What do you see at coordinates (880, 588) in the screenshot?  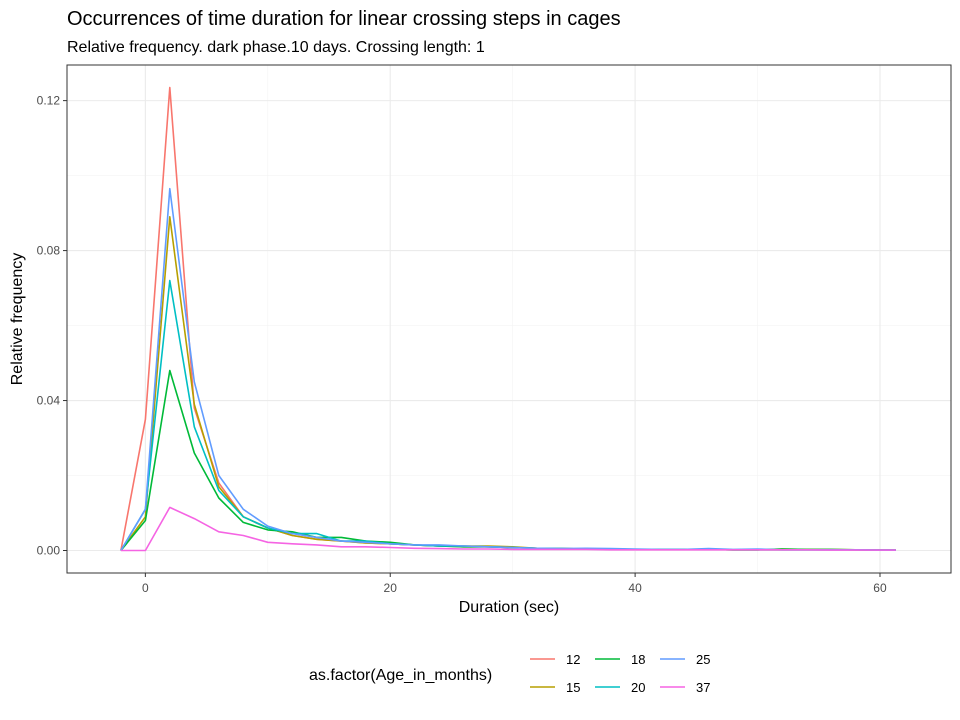 I see `x-tick-label: 60` at bounding box center [880, 588].